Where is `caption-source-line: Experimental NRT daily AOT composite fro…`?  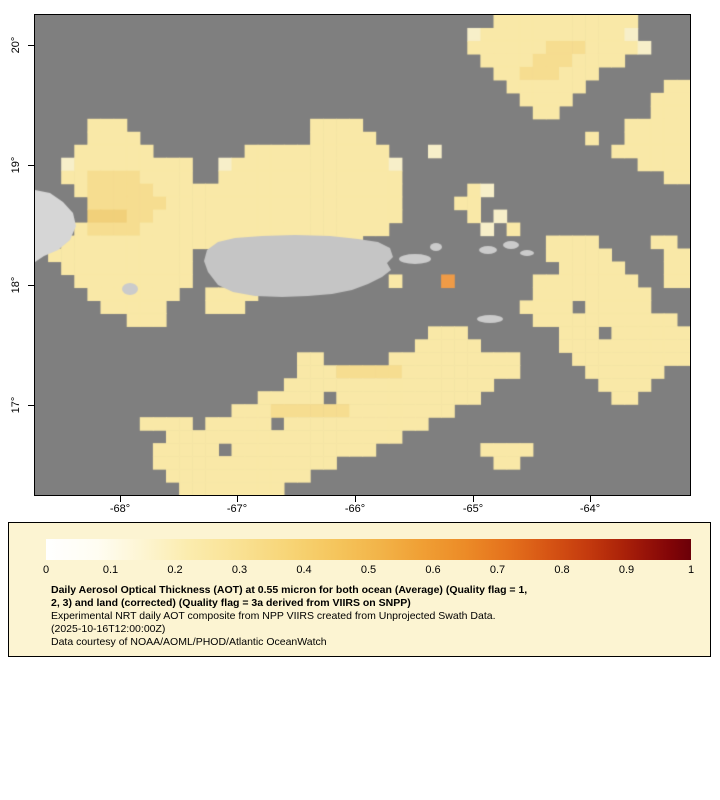 caption-source-line: Experimental NRT daily AOT composite fro… is located at coordinates (273, 616).